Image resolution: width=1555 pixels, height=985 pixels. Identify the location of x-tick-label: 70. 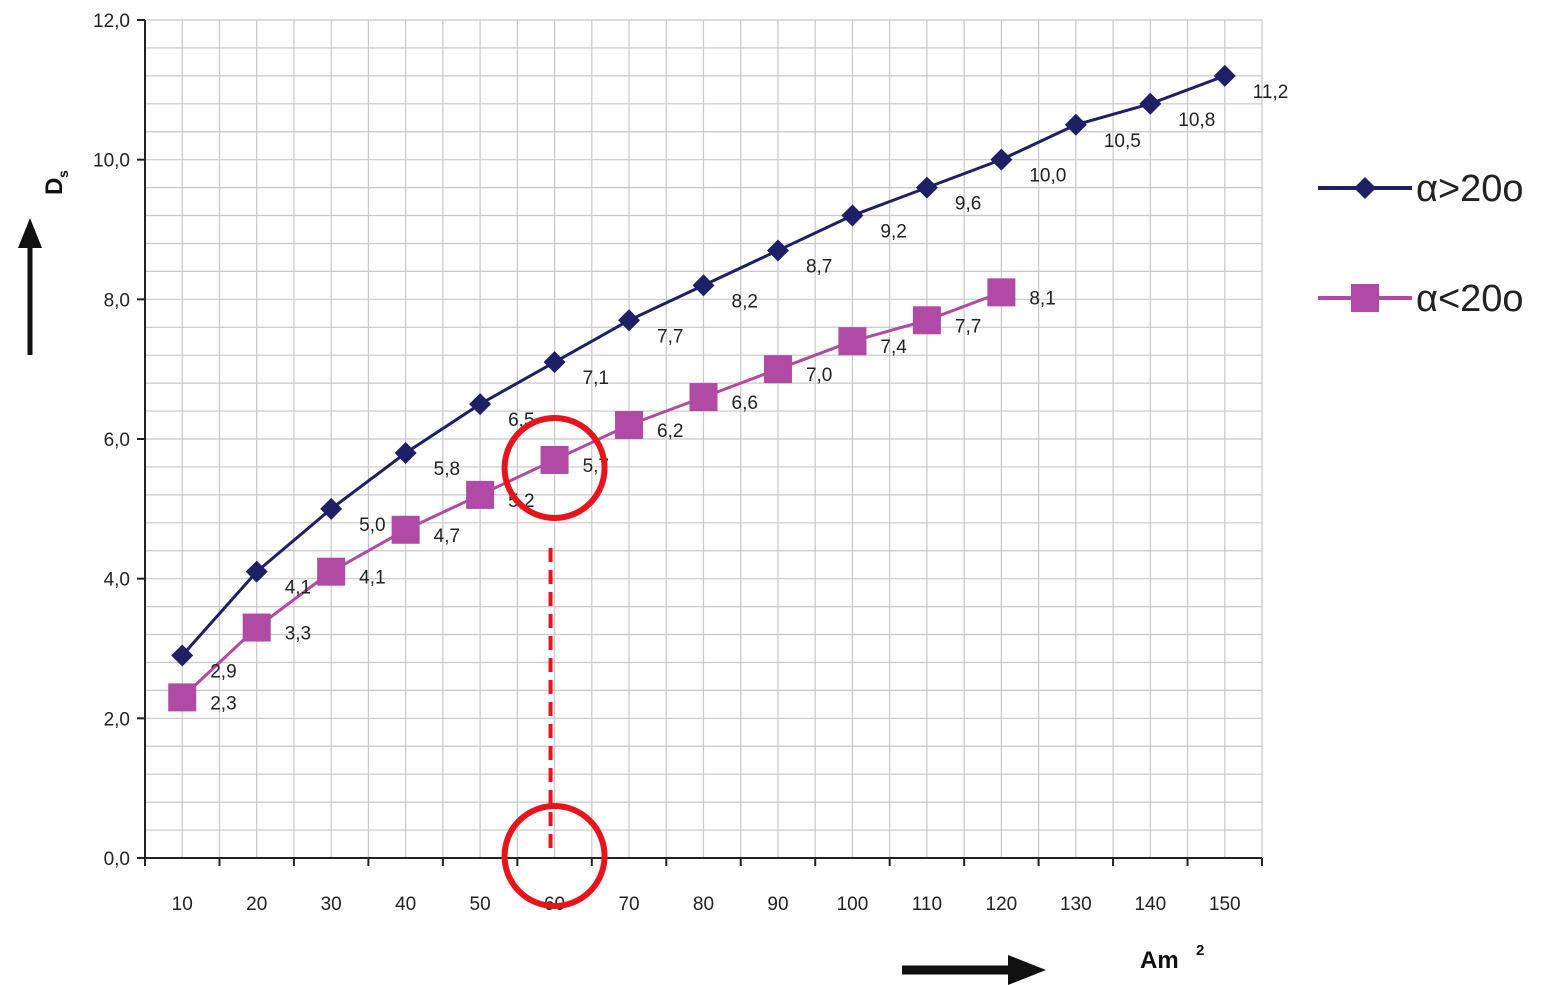
(628, 904).